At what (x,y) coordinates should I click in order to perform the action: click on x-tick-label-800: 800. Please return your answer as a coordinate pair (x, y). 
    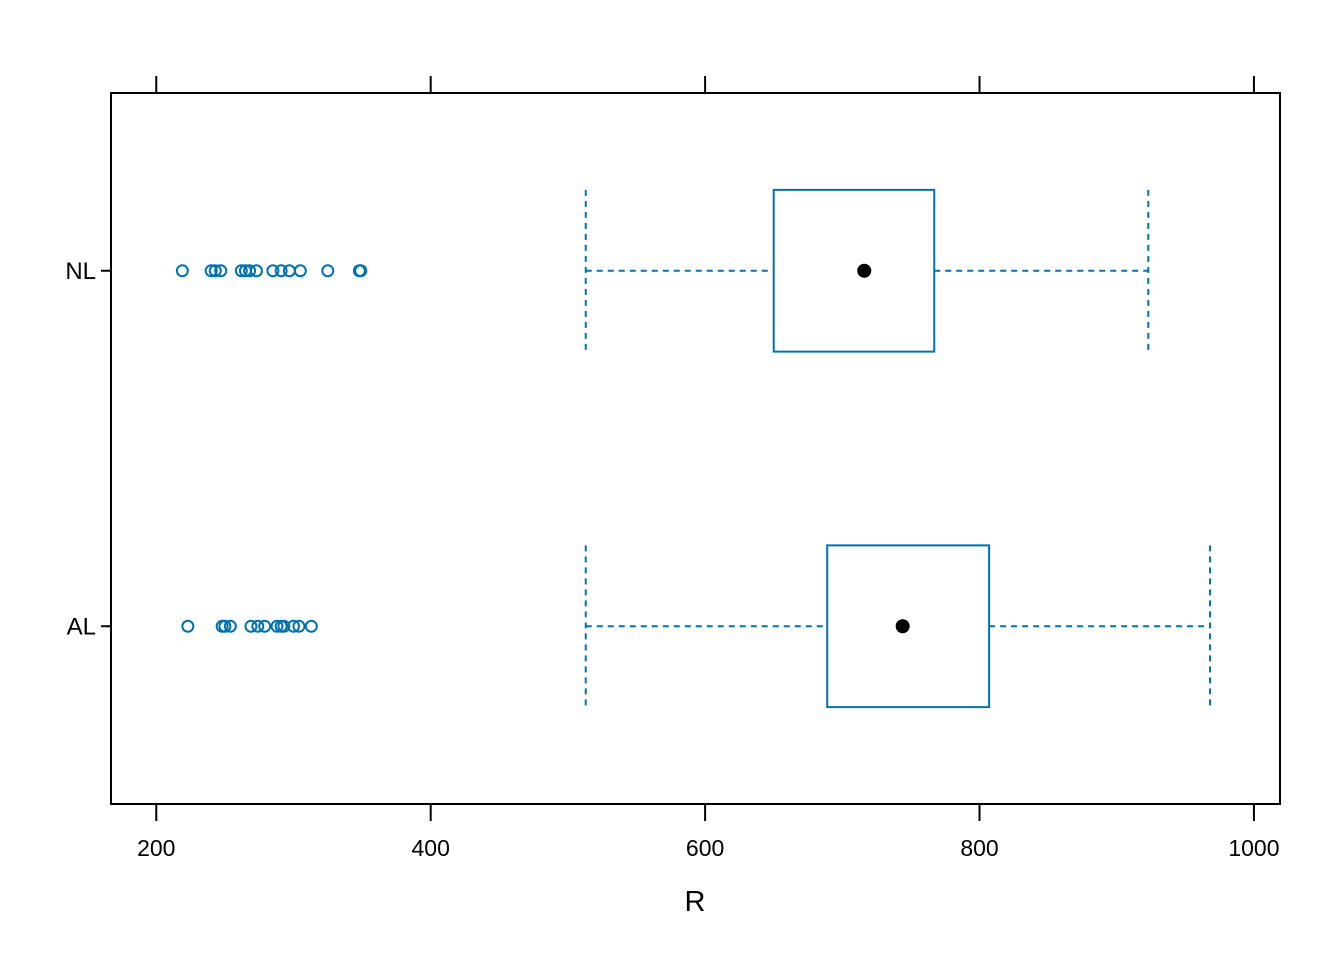
    Looking at the image, I should click on (979, 848).